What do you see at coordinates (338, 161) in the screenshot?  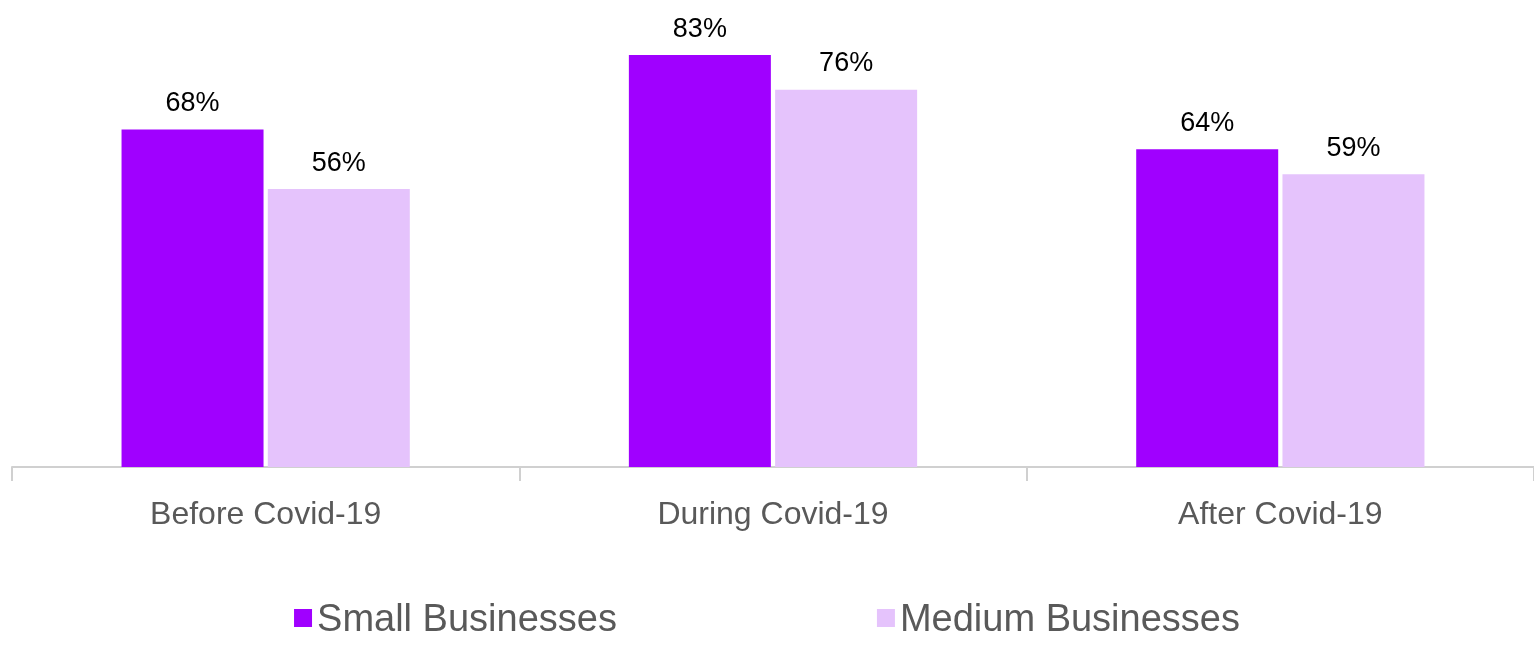 I see `data-label: 56%` at bounding box center [338, 161].